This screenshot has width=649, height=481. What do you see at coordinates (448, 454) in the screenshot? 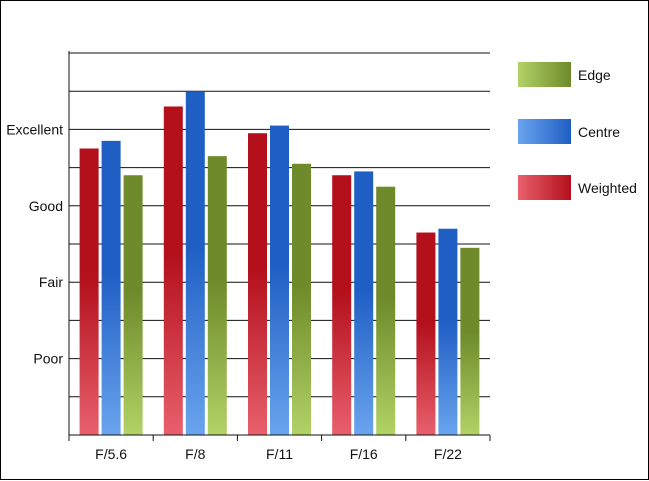
I see `x-tick-label-f22: F/22` at bounding box center [448, 454].